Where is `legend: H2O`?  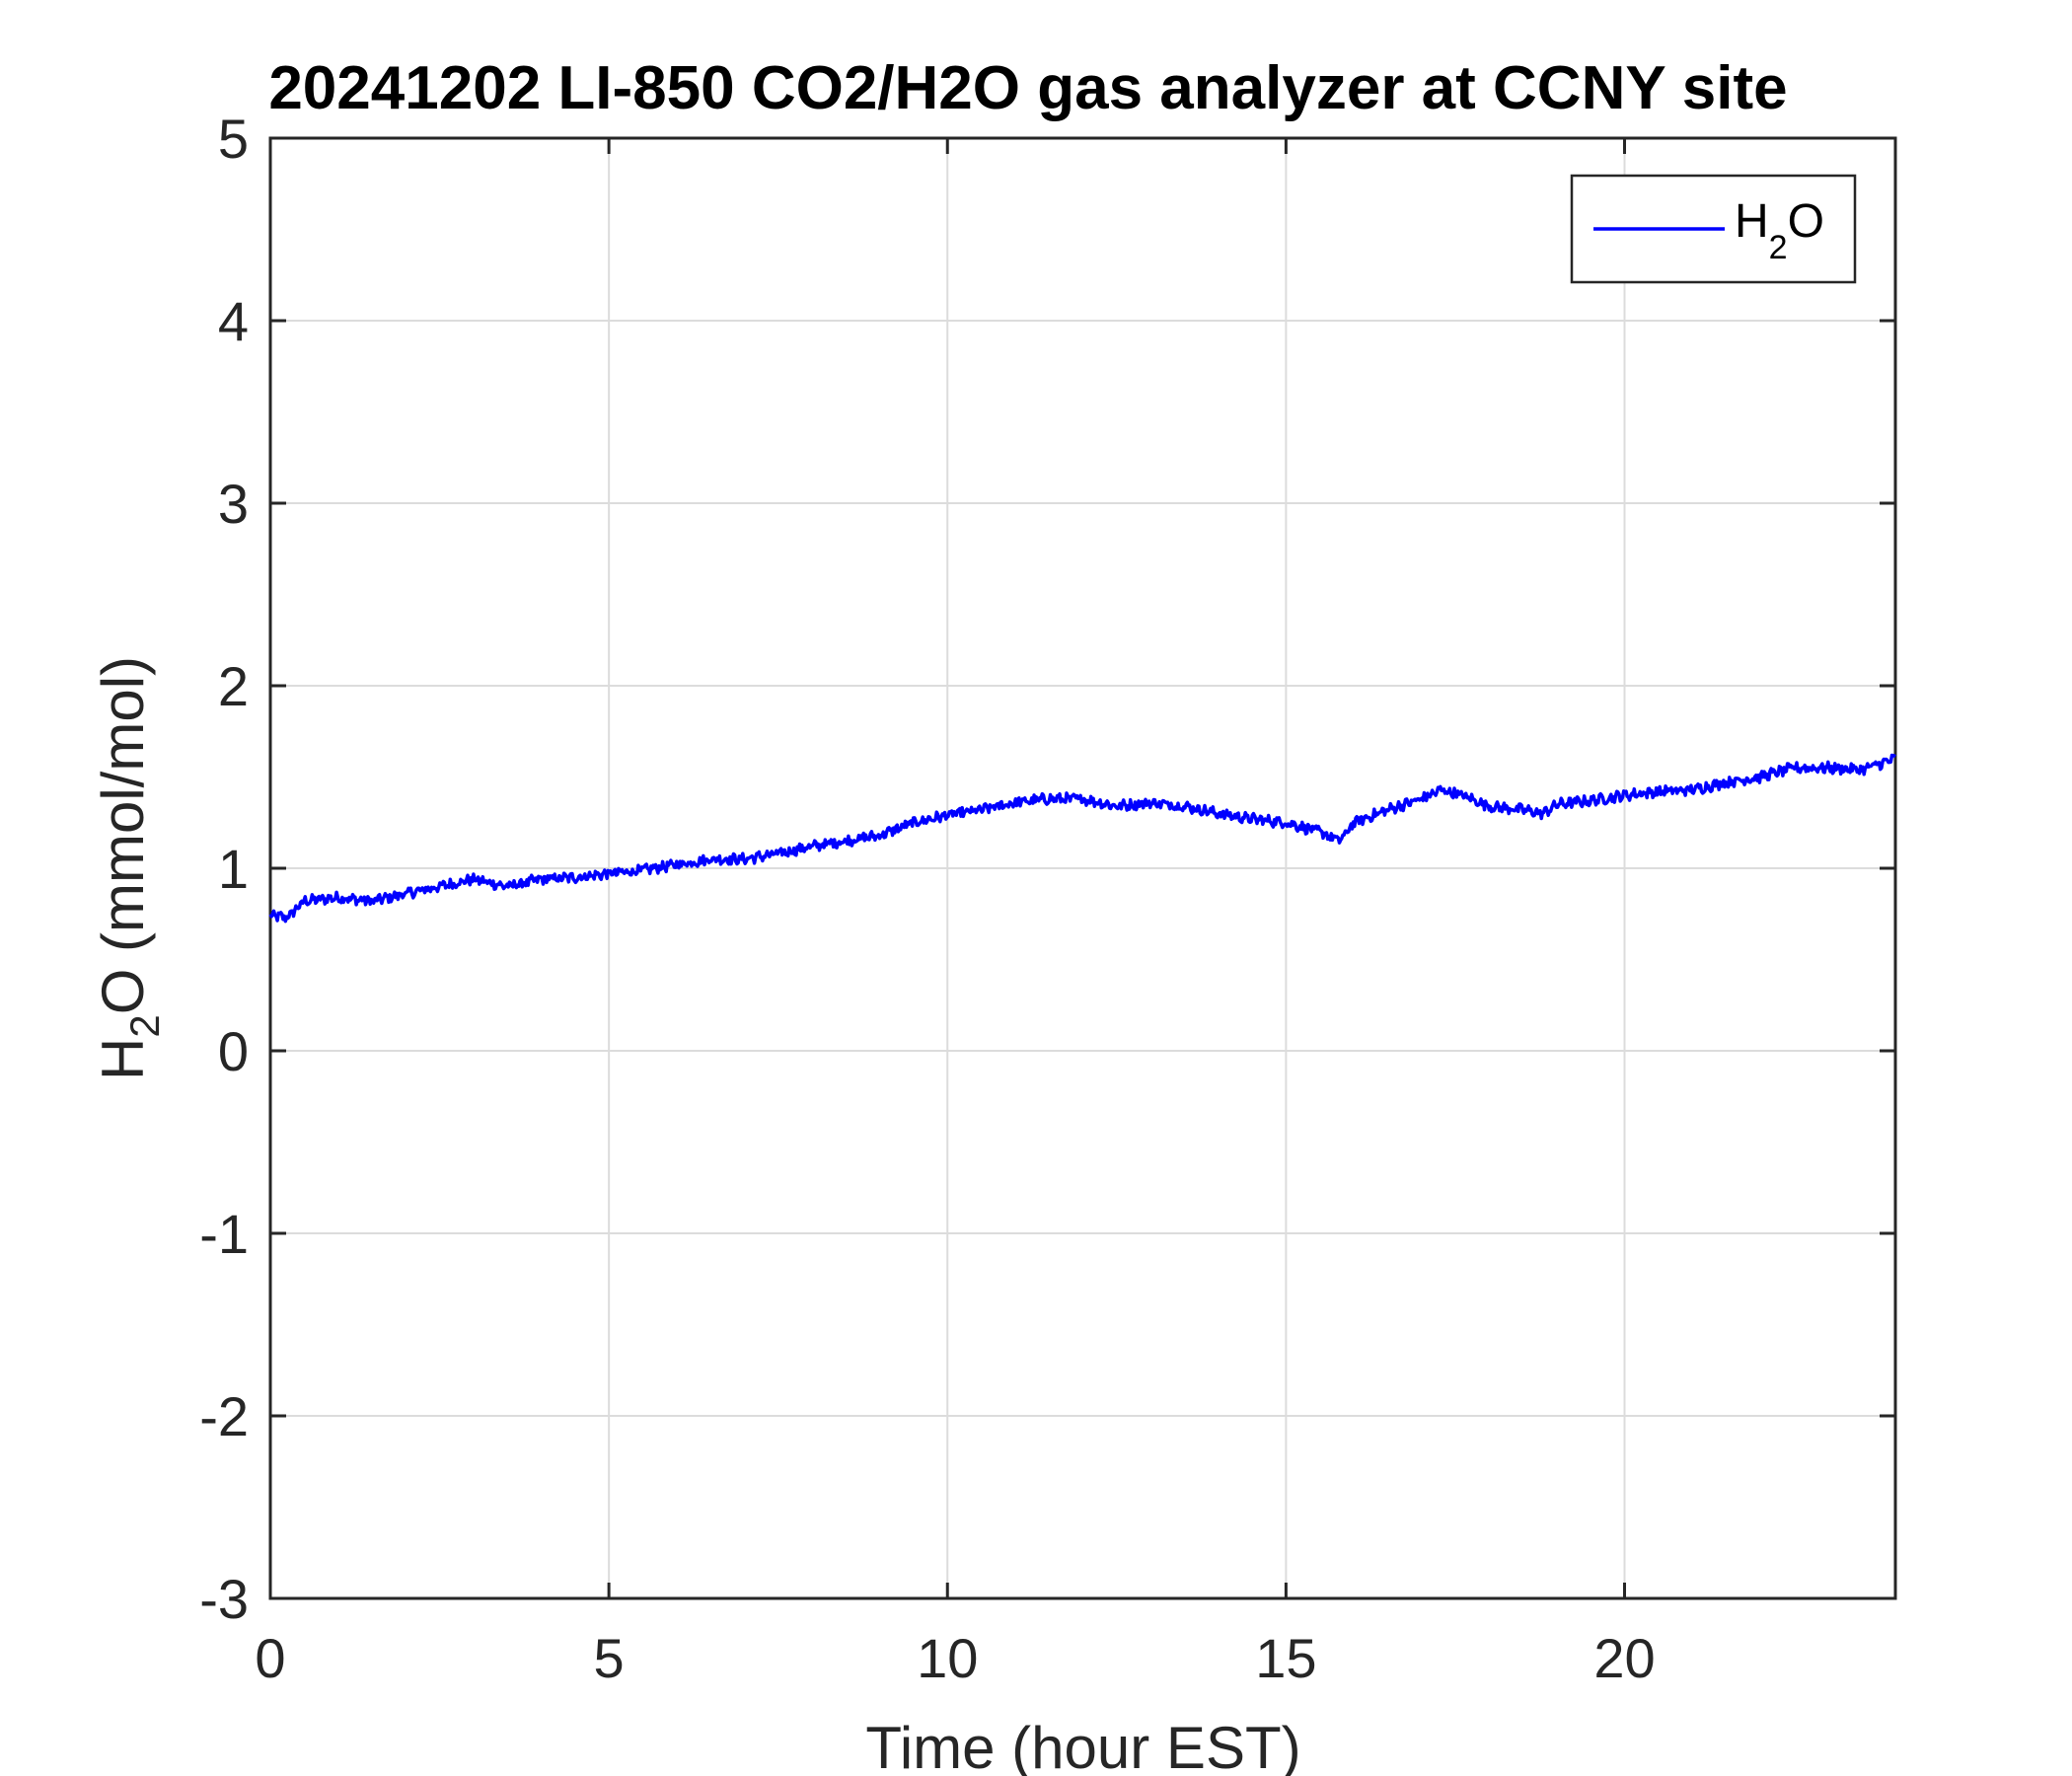
legend: H2O is located at coordinates (1714, 229).